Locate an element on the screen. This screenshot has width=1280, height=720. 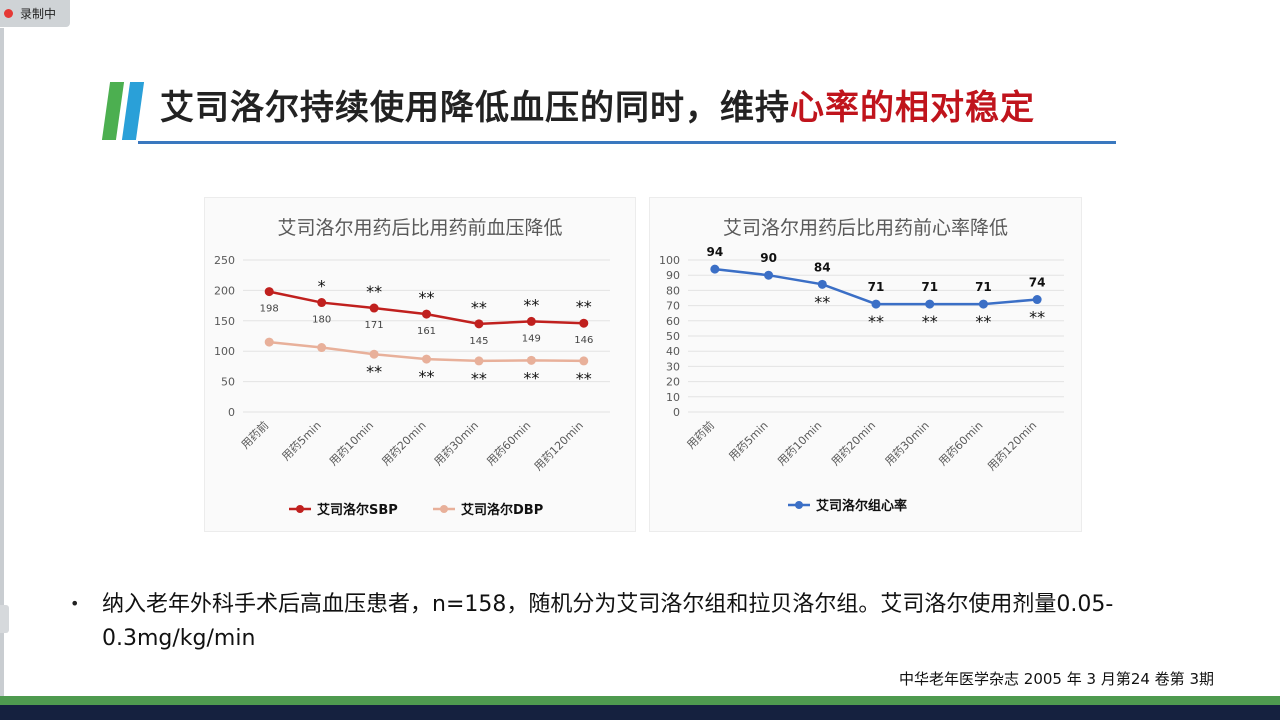
title-accent-blue is located at coordinates (133, 111).